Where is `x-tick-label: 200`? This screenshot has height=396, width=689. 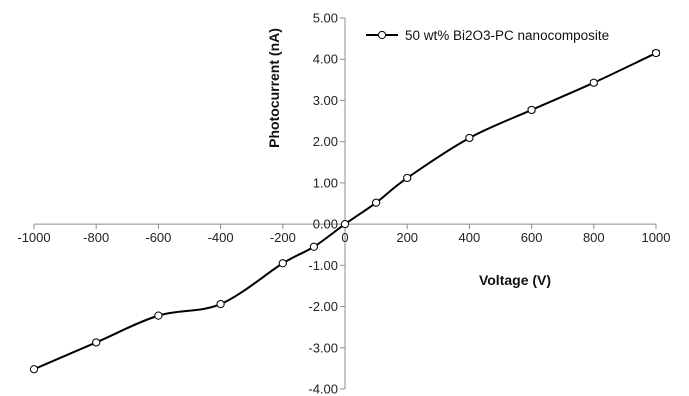
x-tick-label: 200 is located at coordinates (407, 237).